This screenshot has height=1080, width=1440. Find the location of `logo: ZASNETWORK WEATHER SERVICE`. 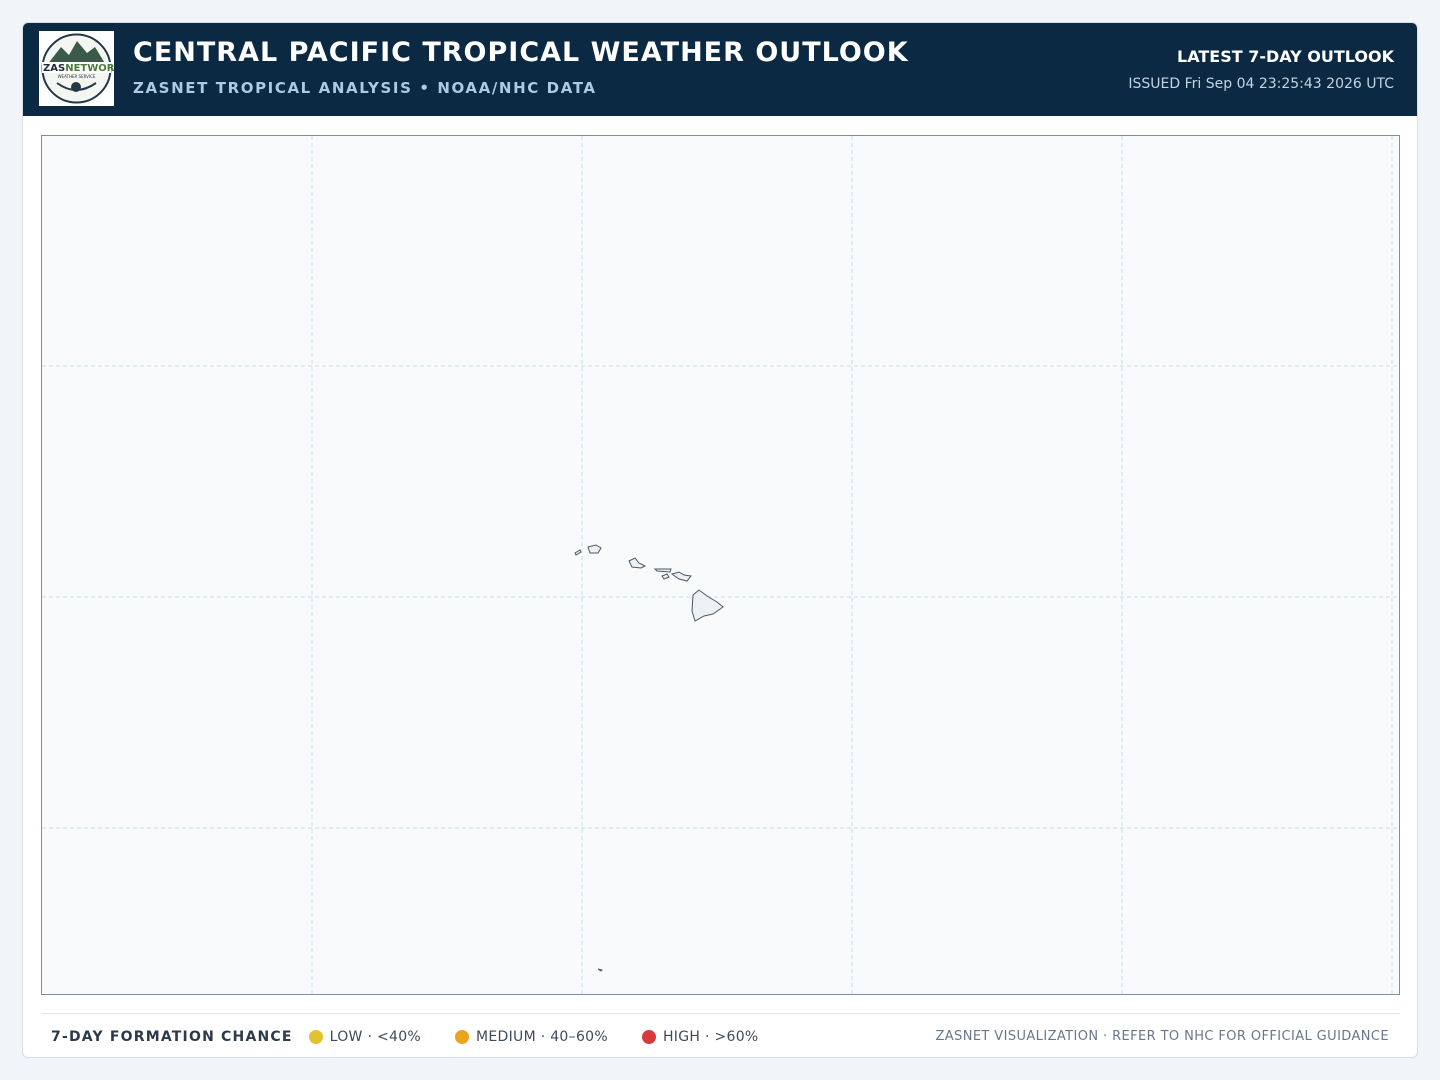

logo: ZASNETWORK WEATHER SERVICE is located at coordinates (76, 68).